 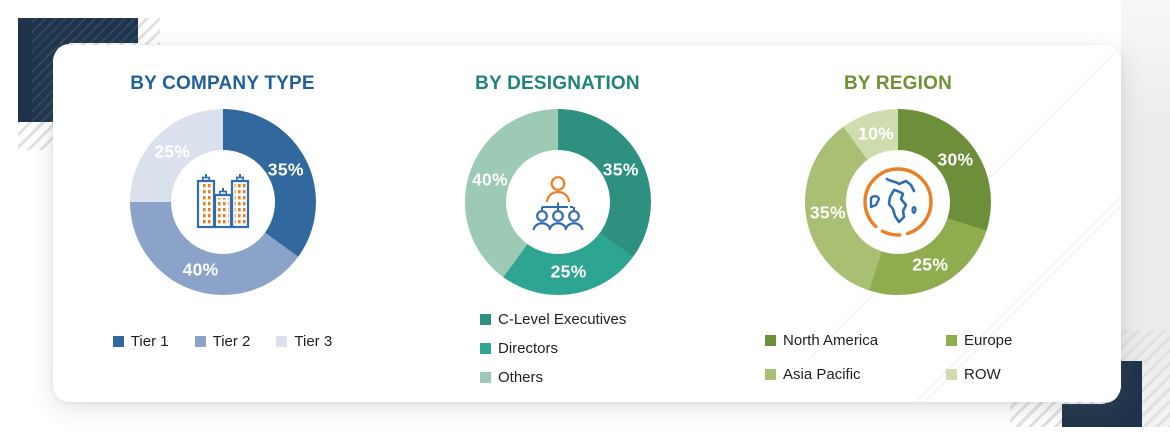 I want to click on legend-label: Directors, so click(x=528, y=348).